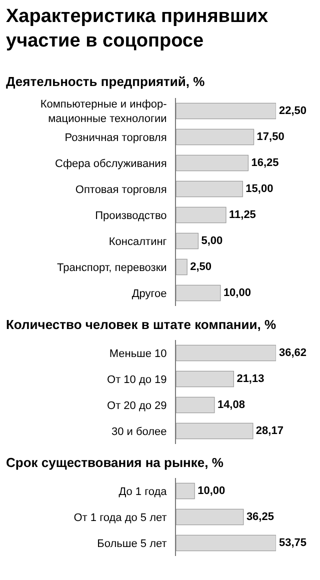  Describe the element at coordinates (265, 163) in the screenshot. I see `data-label: 16,25` at that location.